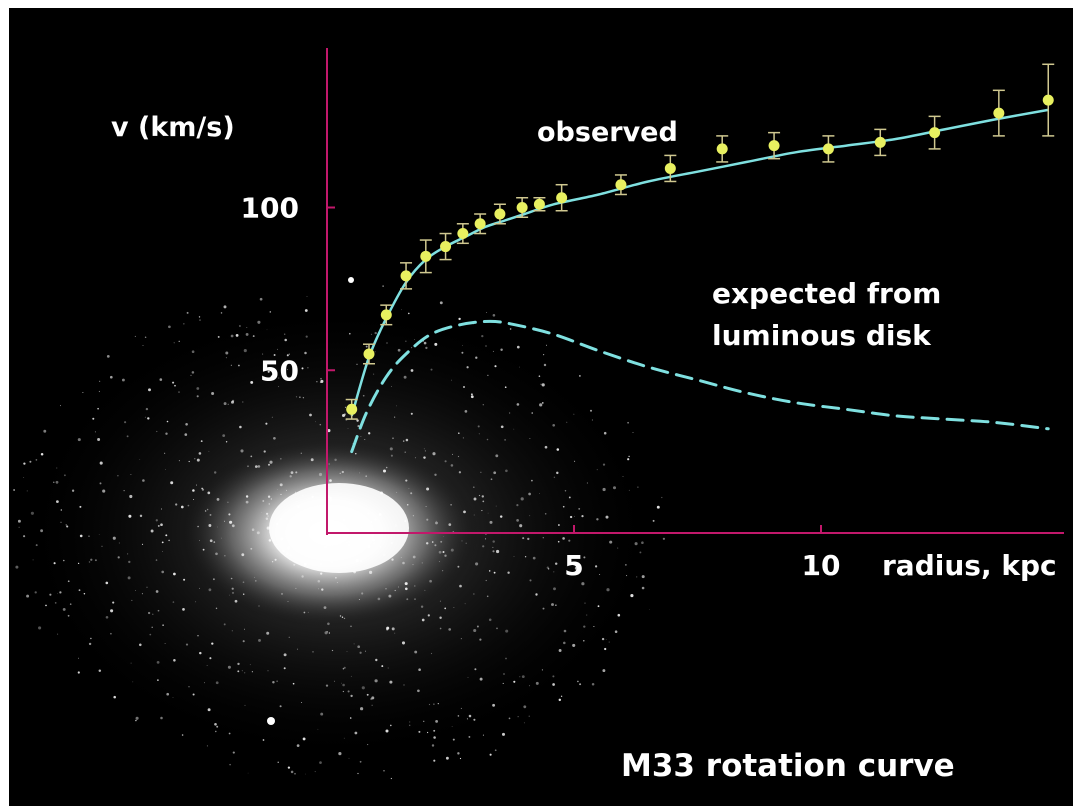 This screenshot has height=806, width=1079. I want to click on y-axis-label: v (km/s), so click(173, 127).